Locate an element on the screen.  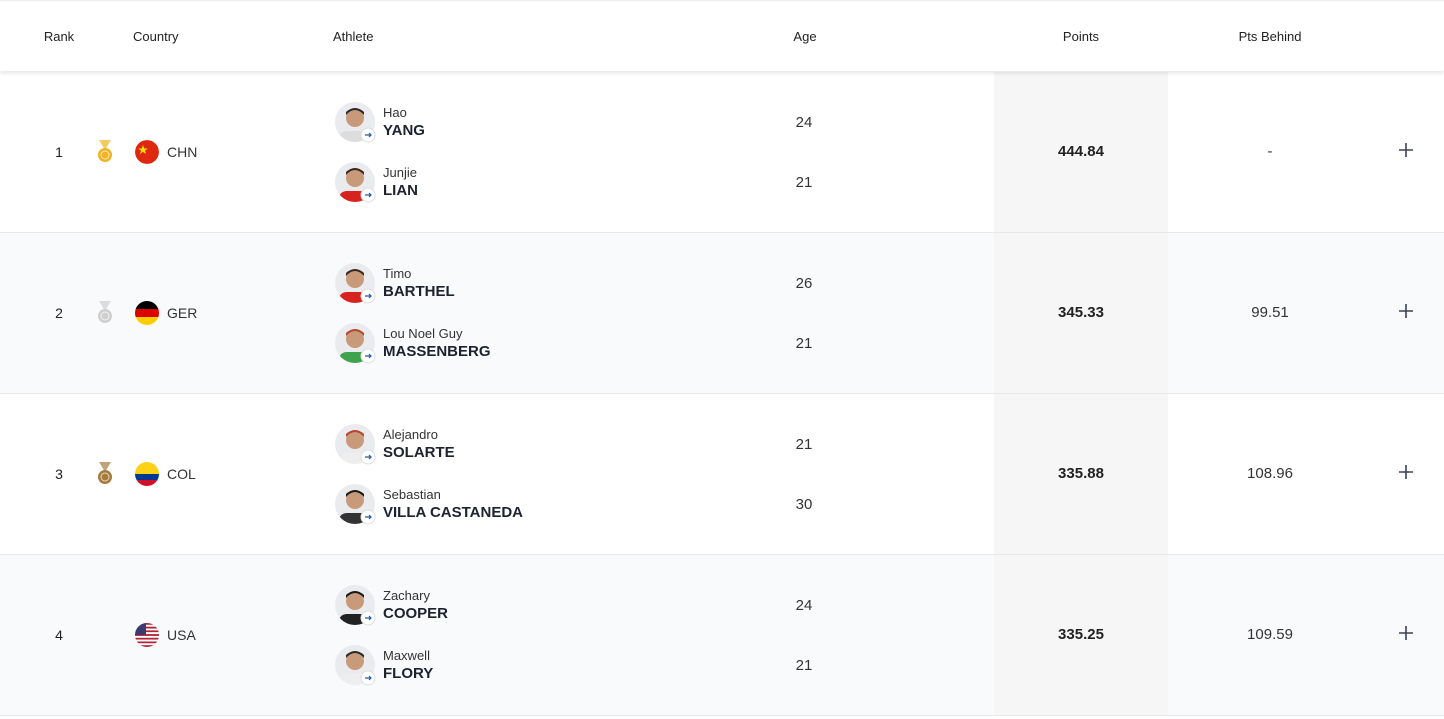
country-code: USA is located at coordinates (181, 635).